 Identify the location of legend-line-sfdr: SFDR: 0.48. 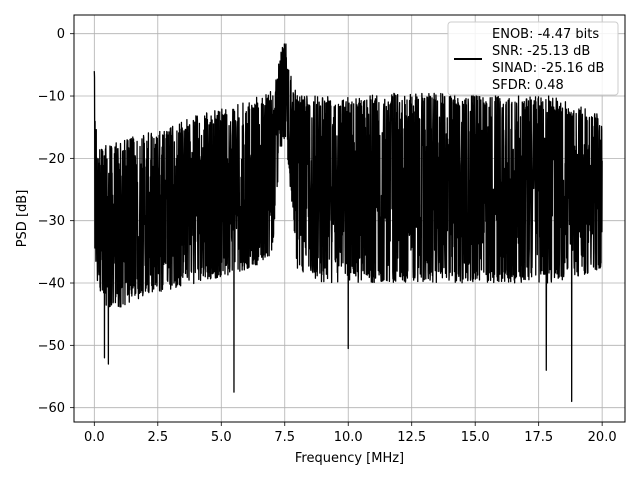
(528, 85).